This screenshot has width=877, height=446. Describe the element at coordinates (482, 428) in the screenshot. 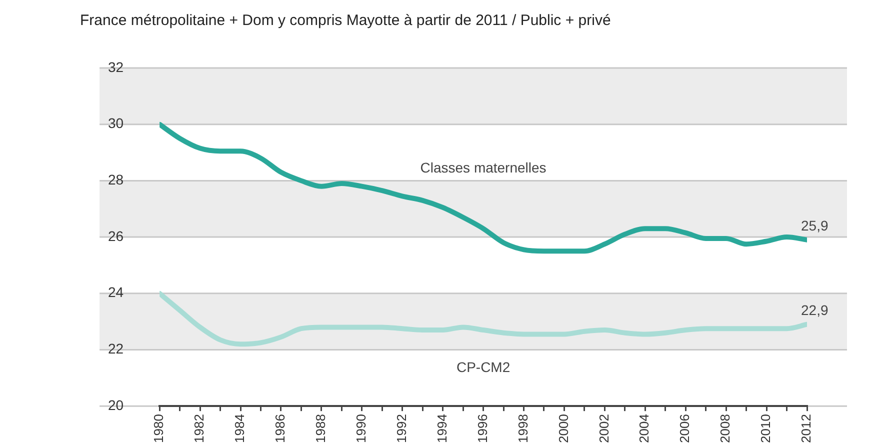

I see `x-tick-label: 1996` at that location.